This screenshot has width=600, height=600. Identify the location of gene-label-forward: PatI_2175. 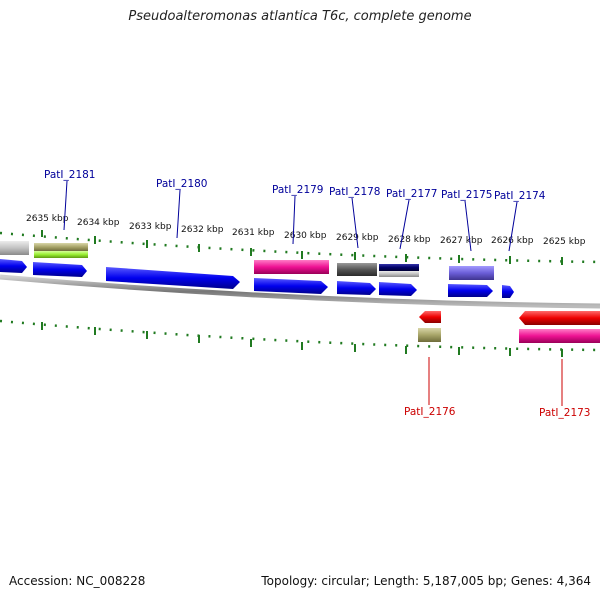
(466, 195).